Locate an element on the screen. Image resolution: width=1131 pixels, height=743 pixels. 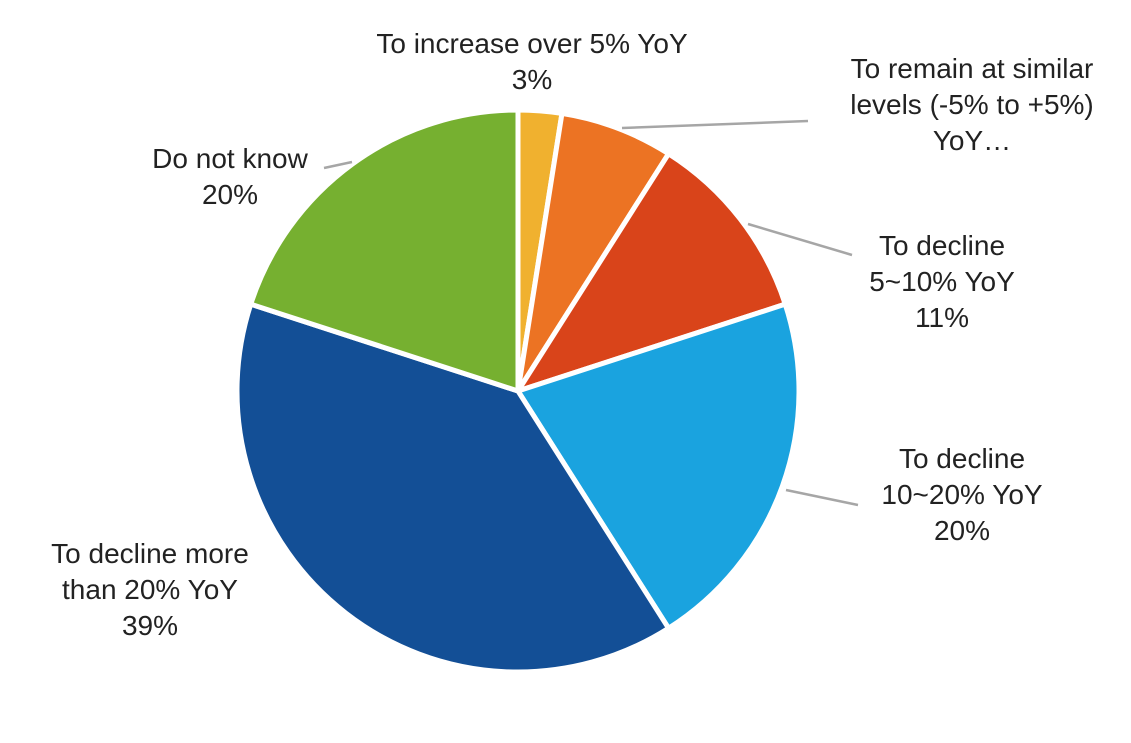
slice-label-decline-more-than-20: To decline more than 20% YoY 39% is located at coordinates (150, 589).